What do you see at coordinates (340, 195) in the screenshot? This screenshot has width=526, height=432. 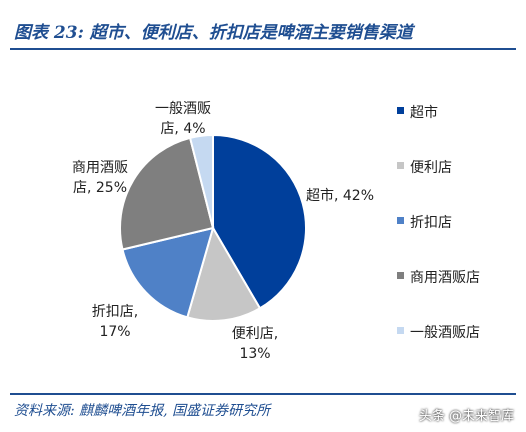 I see `slice-label-1: 超市, 42%` at bounding box center [340, 195].